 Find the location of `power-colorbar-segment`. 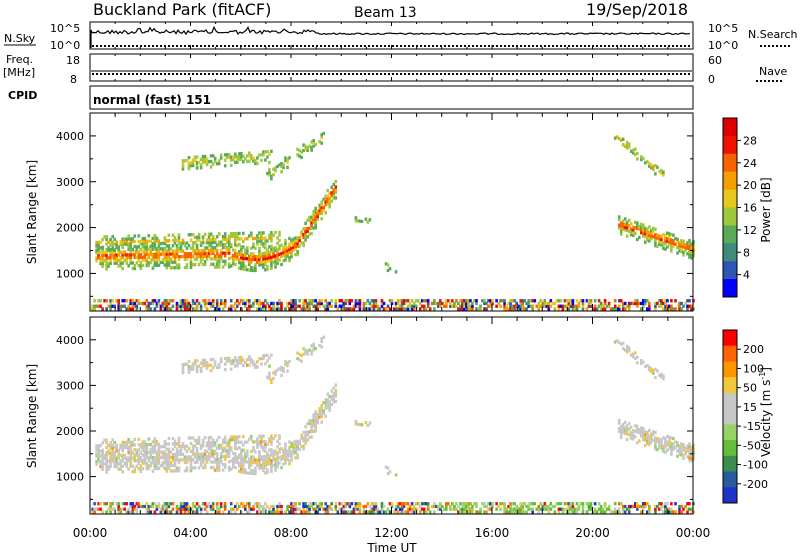

power-colorbar-segment is located at coordinates (730, 180).